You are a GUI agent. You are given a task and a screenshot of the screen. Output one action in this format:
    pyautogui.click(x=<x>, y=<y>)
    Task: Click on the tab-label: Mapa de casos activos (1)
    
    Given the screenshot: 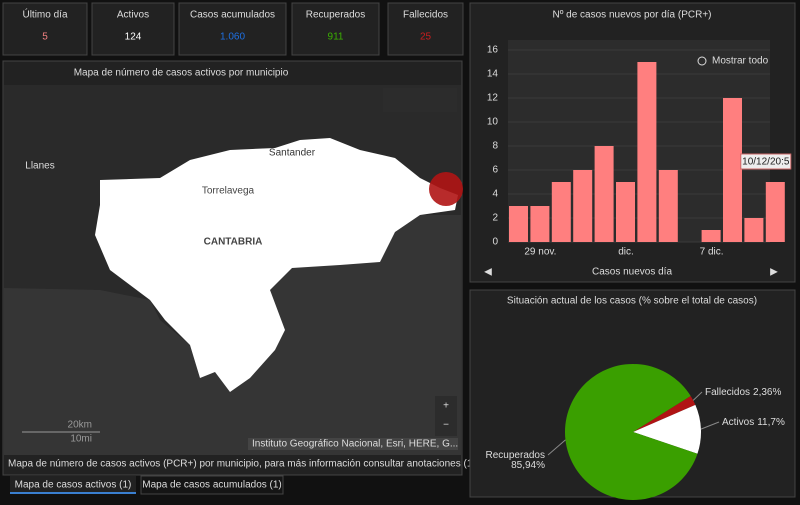 What is the action you would take?
    pyautogui.click(x=73, y=485)
    